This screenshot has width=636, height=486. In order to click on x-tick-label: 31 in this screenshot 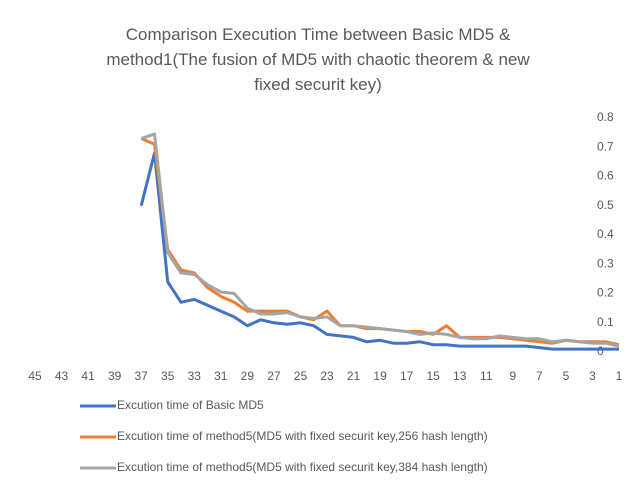, I will do `click(221, 376)`.